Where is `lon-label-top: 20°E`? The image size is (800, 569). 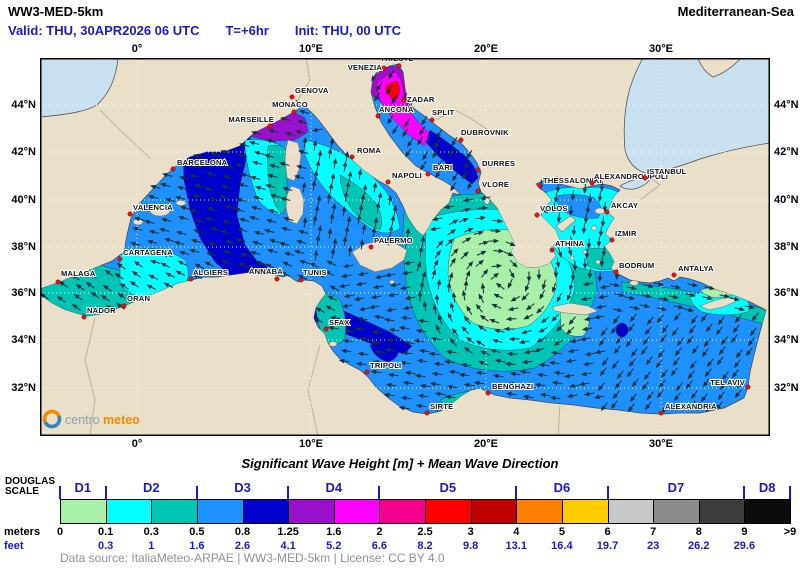
lon-label-top: 20°E is located at coordinates (486, 49).